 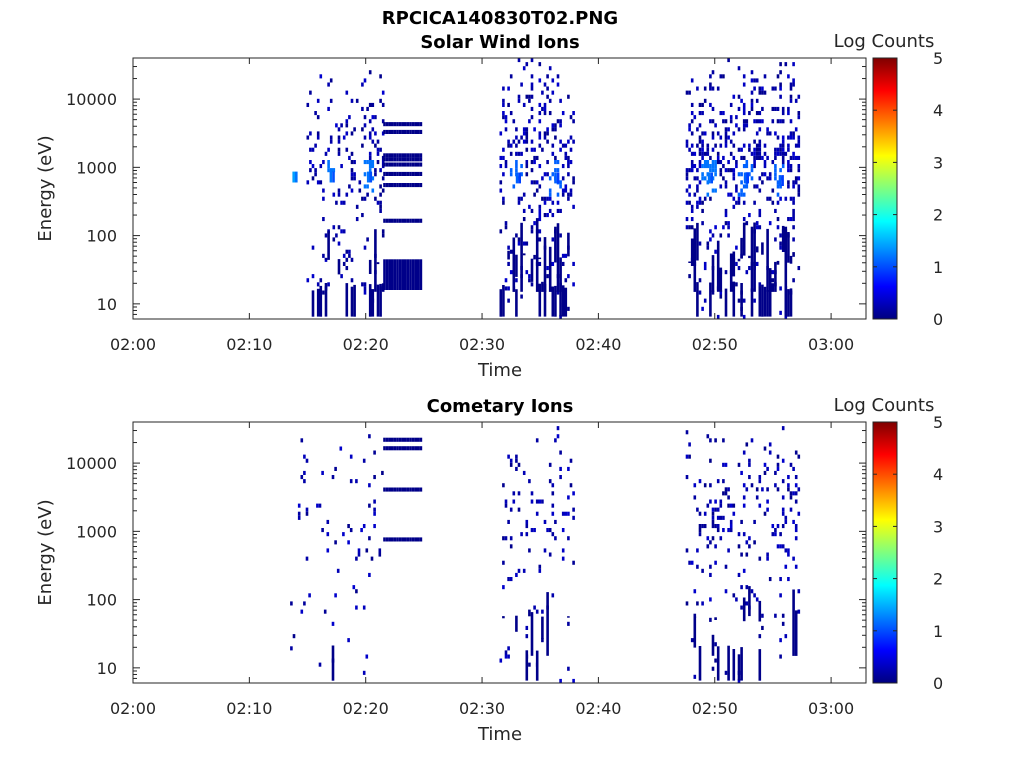 What do you see at coordinates (249, 344) in the screenshot?
I see `x-tick-label: 02:10` at bounding box center [249, 344].